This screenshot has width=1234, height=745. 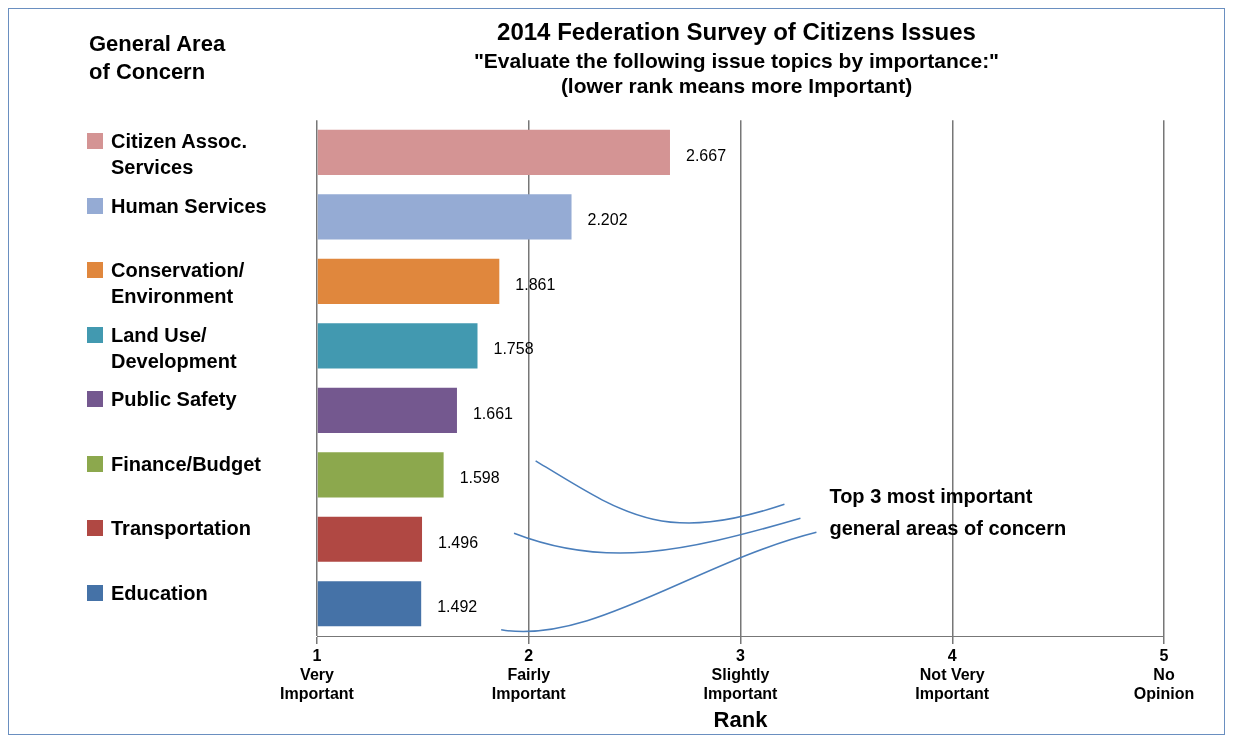 What do you see at coordinates (458, 542) in the screenshot?
I see `data-label: 1.496` at bounding box center [458, 542].